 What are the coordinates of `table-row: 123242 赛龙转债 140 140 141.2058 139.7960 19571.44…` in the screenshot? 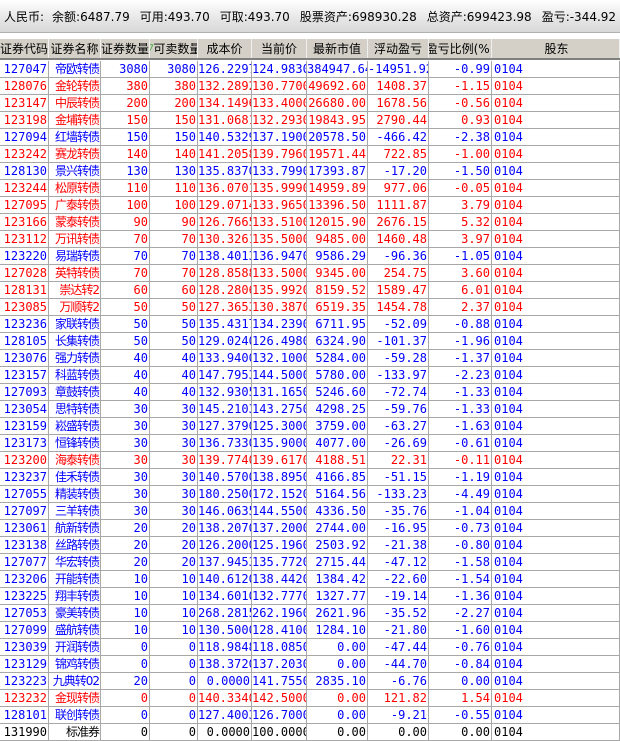 It's located at (310, 154).